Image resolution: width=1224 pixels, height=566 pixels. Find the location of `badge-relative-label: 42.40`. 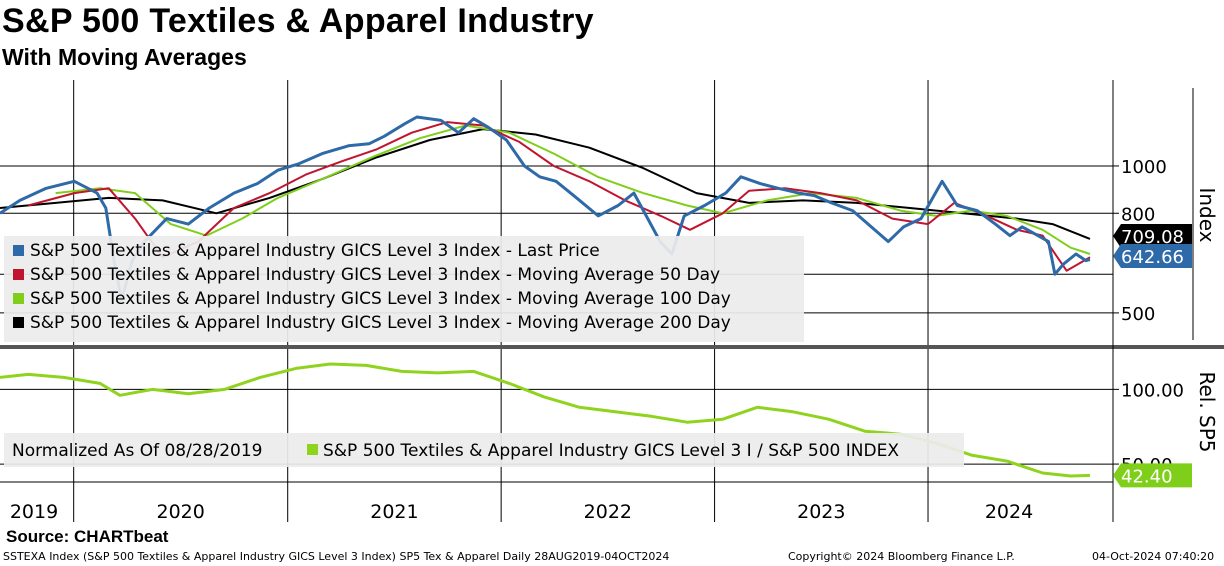

badge-relative-label: 42.40 is located at coordinates (1147, 476).